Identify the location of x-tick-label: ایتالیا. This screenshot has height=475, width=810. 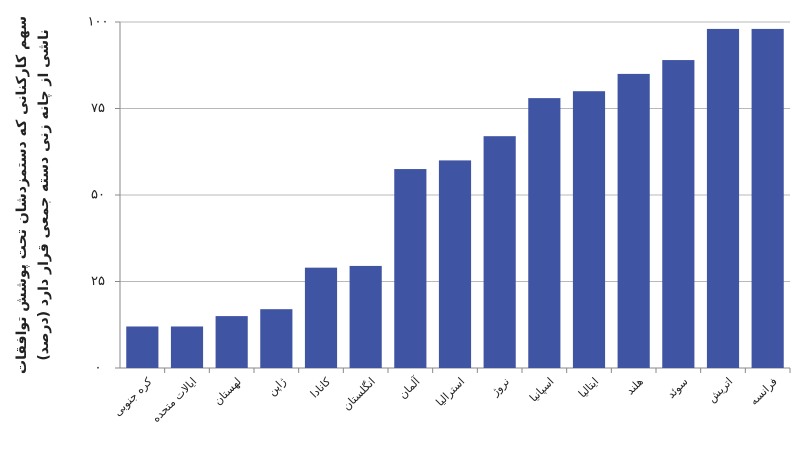
(588, 387).